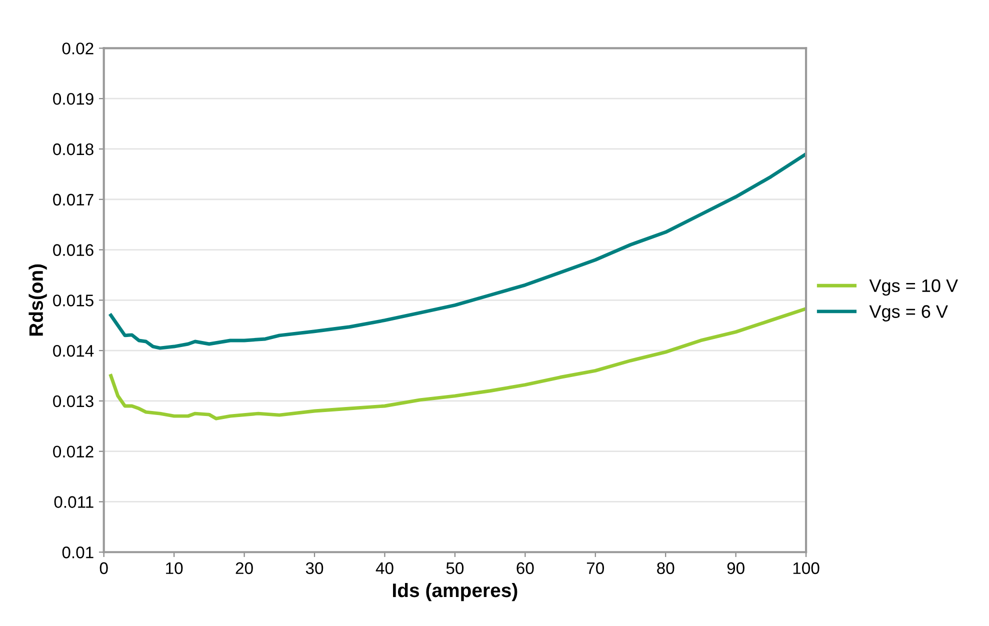 The width and height of the screenshot is (989, 626). I want to click on x-tick-label: 10, so click(174, 568).